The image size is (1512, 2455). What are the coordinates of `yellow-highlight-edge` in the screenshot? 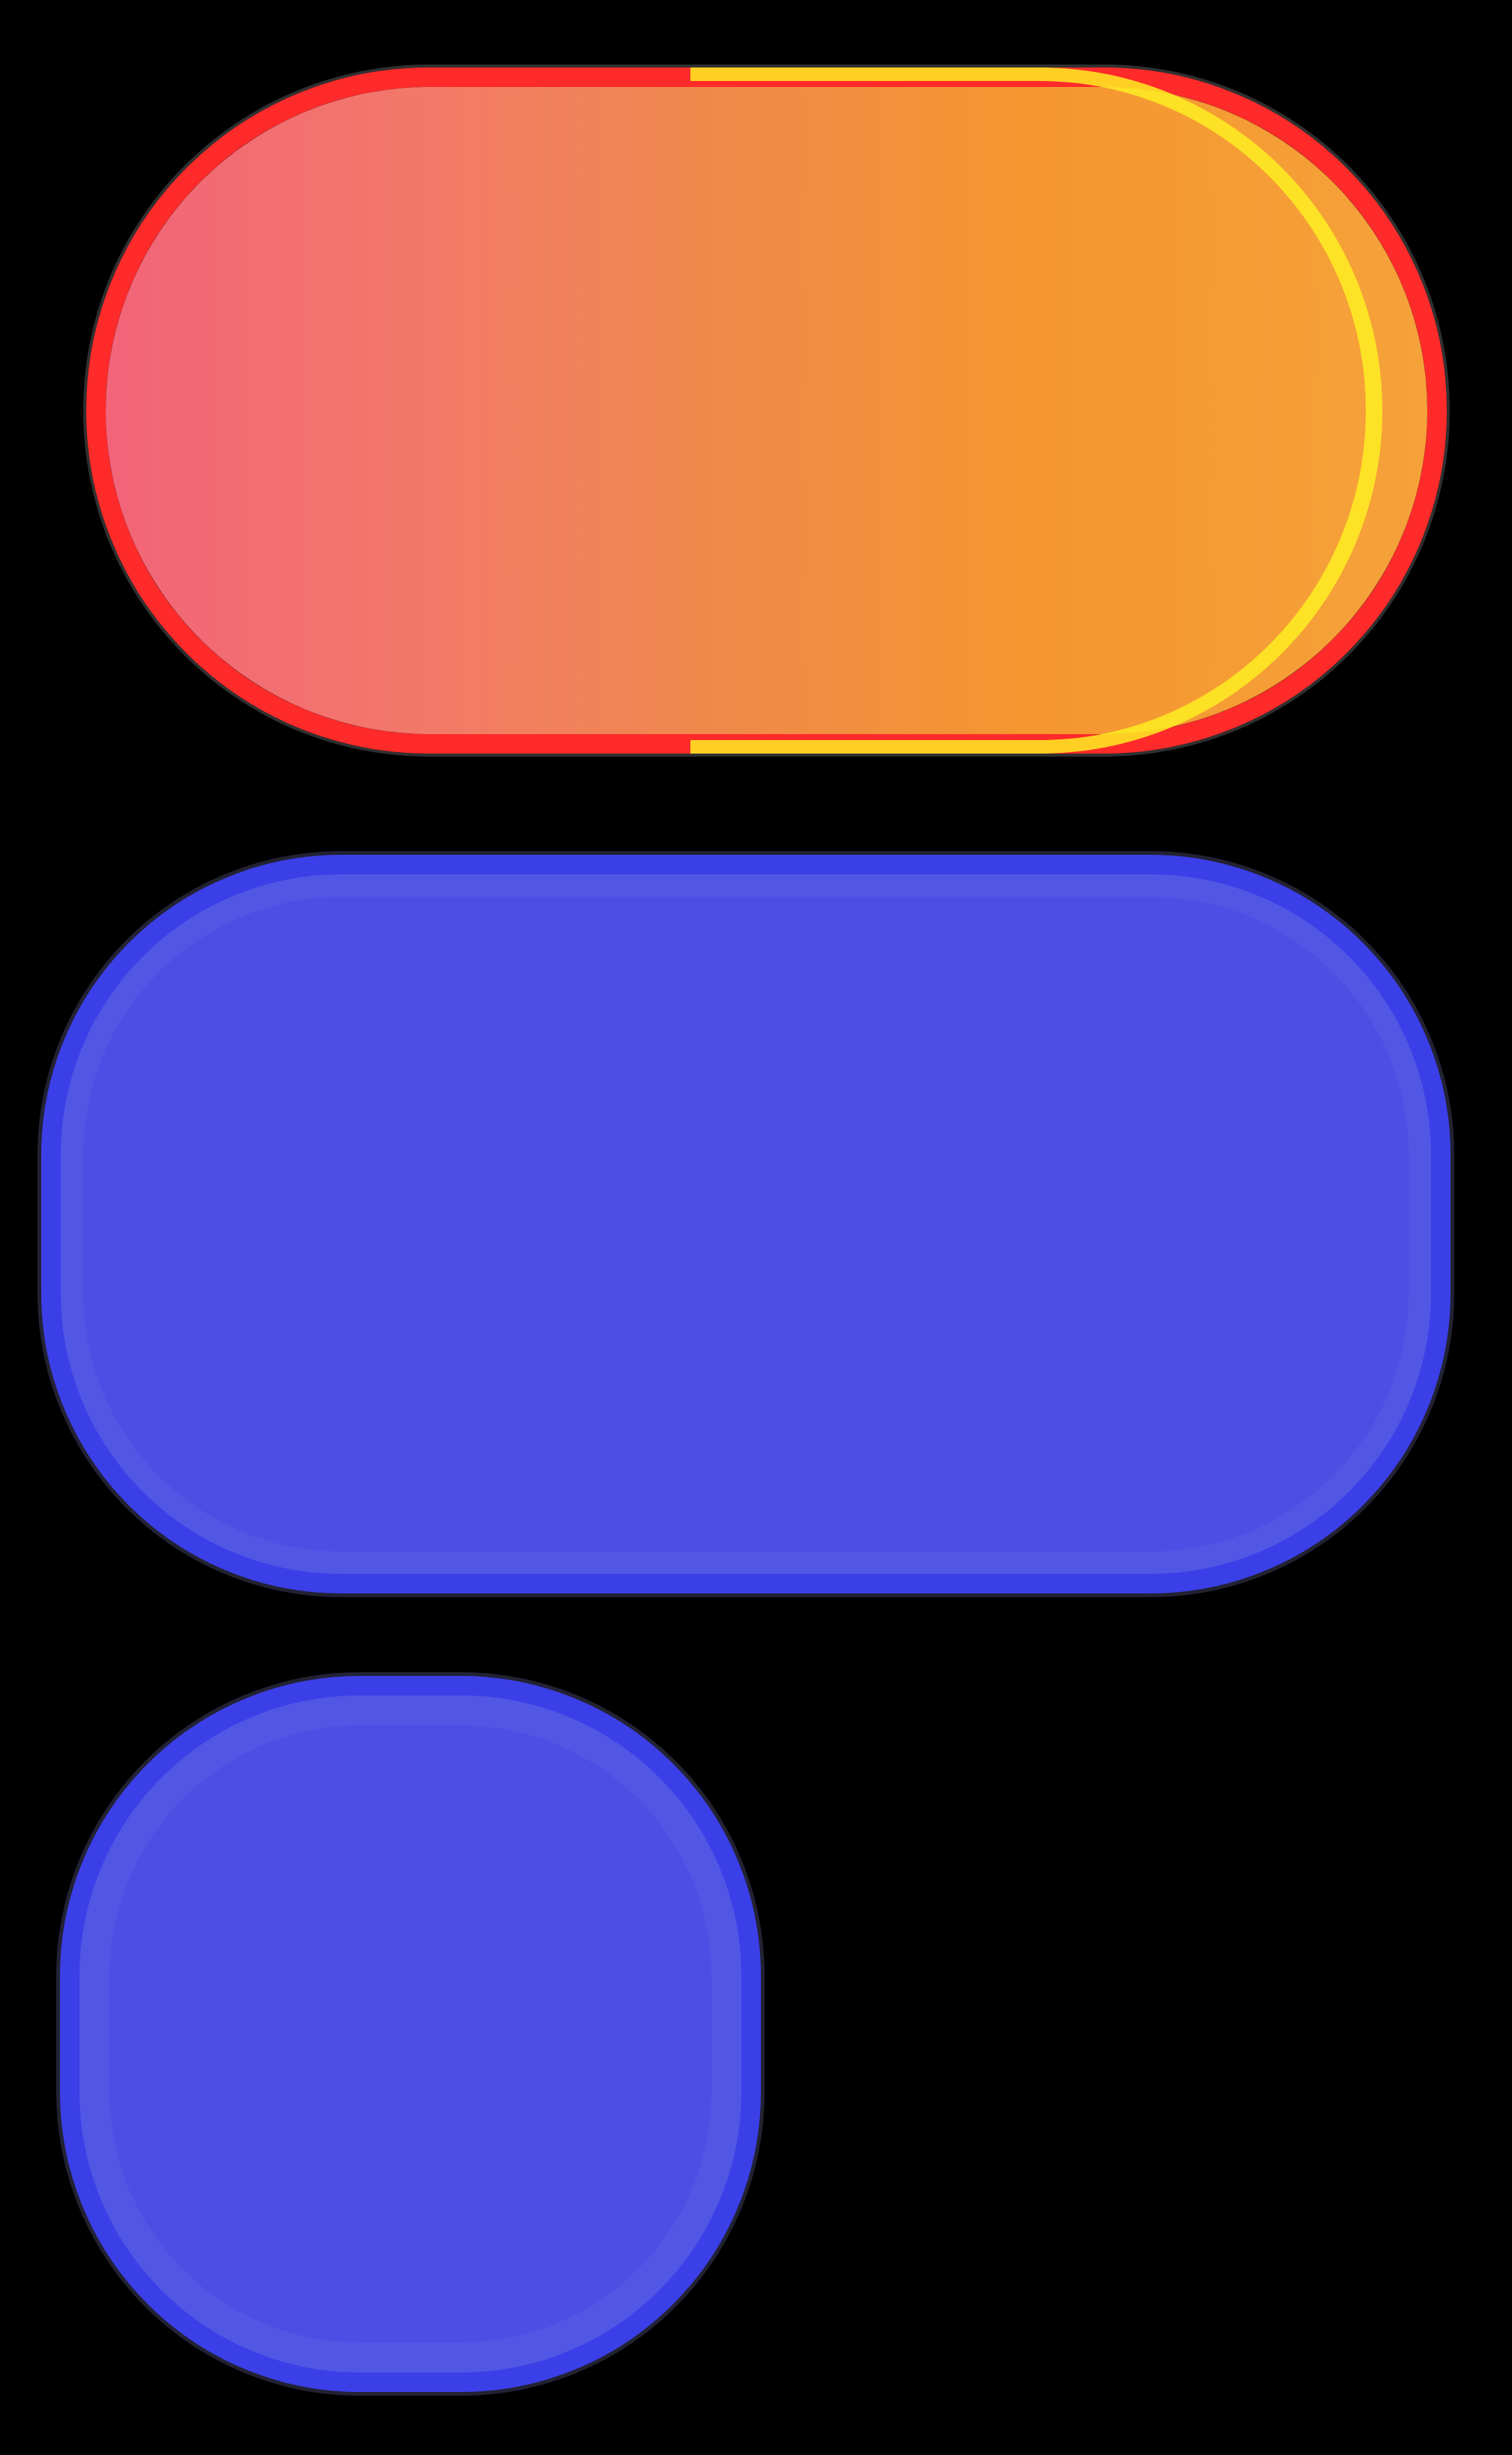 It's located at (1036, 411).